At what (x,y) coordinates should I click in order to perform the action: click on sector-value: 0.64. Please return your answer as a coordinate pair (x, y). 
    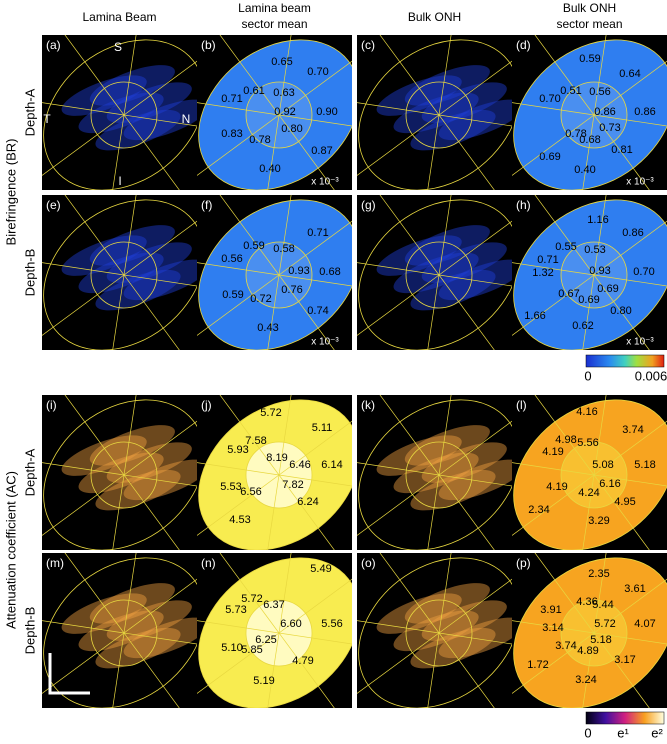
    Looking at the image, I should click on (629, 74).